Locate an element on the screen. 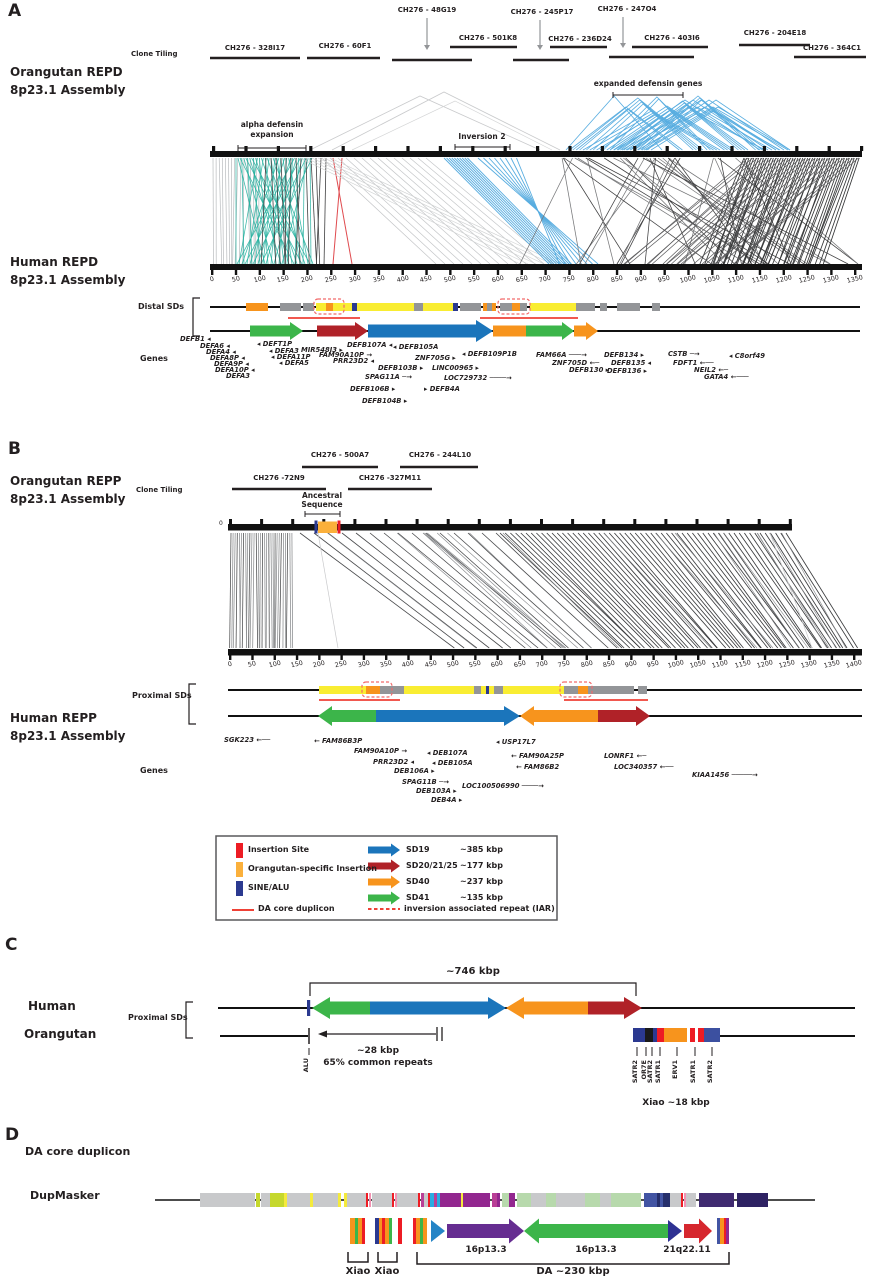  clone-tiling-label-b: Clone Tiling is located at coordinates (159, 490).